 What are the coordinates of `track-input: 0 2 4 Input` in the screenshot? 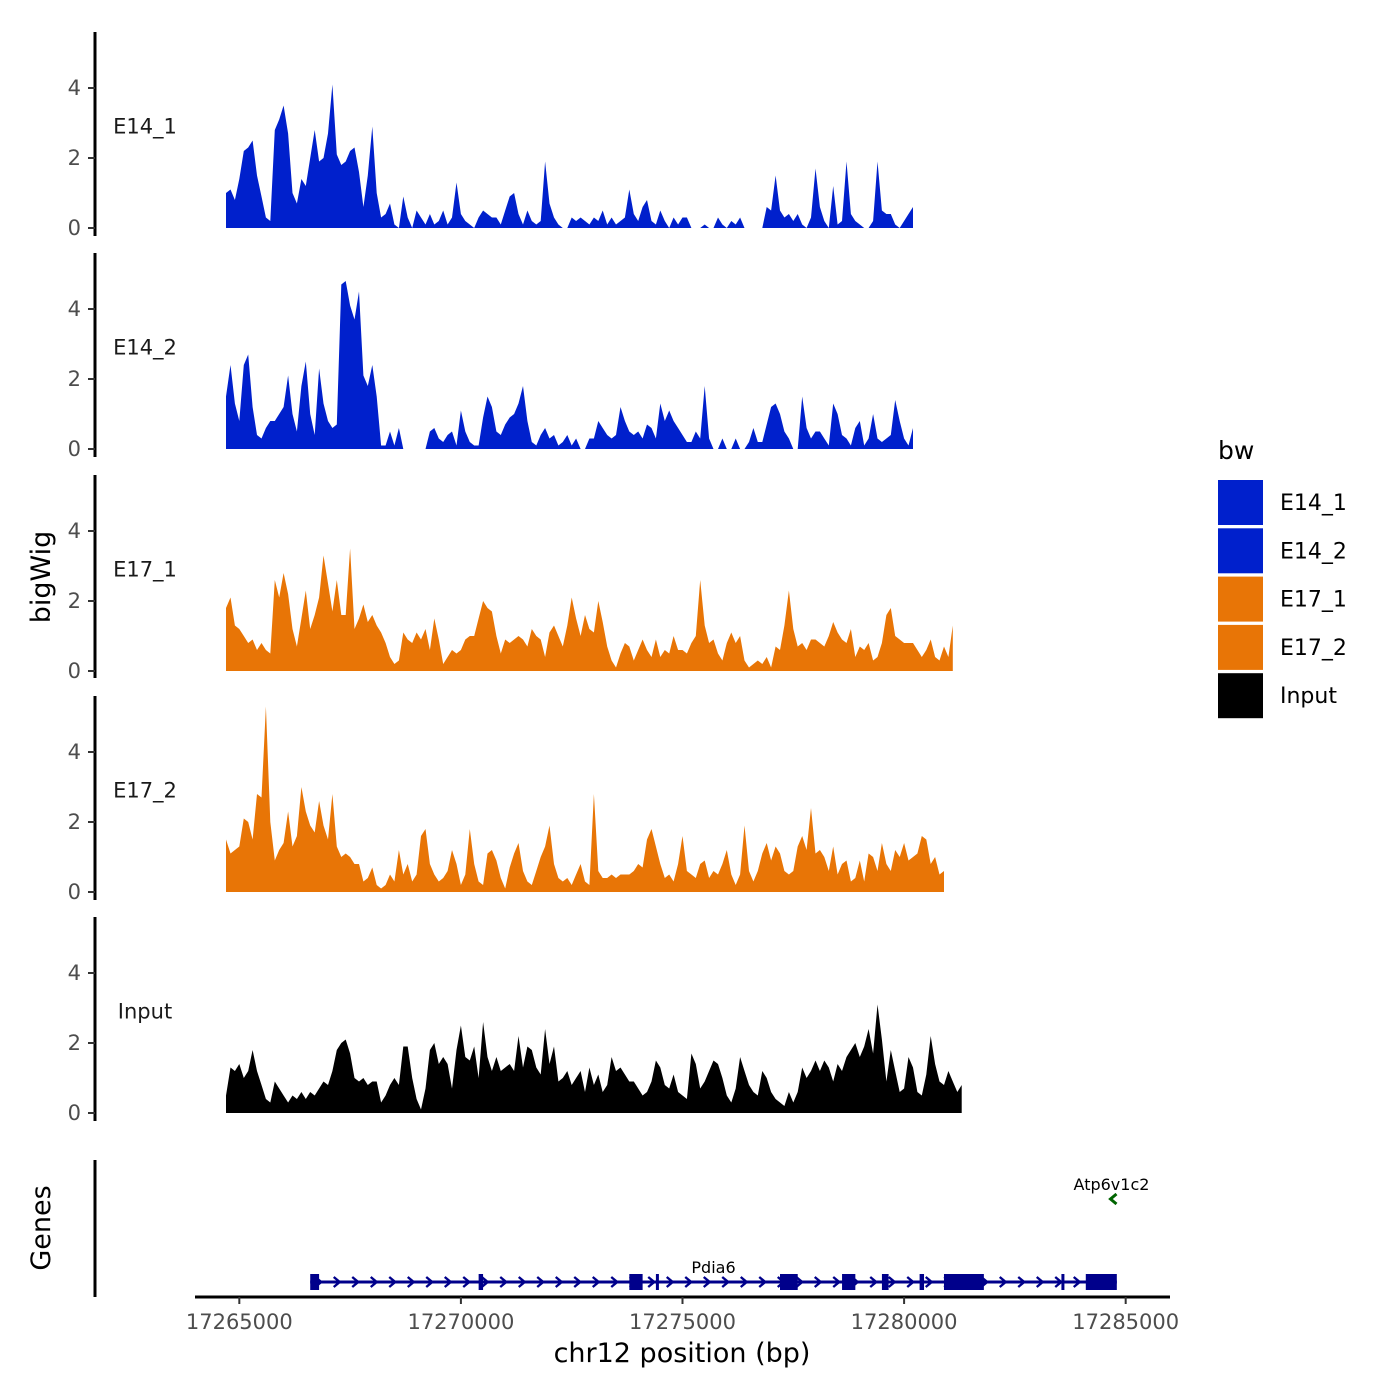 It's located at (515, 1021).